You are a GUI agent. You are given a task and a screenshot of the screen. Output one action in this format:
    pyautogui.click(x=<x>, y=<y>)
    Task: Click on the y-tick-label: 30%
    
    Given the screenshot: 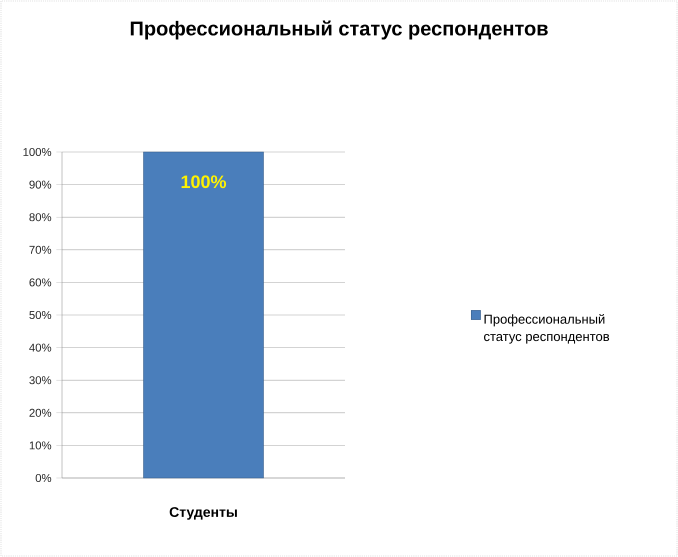 What is the action you would take?
    pyautogui.click(x=40, y=380)
    